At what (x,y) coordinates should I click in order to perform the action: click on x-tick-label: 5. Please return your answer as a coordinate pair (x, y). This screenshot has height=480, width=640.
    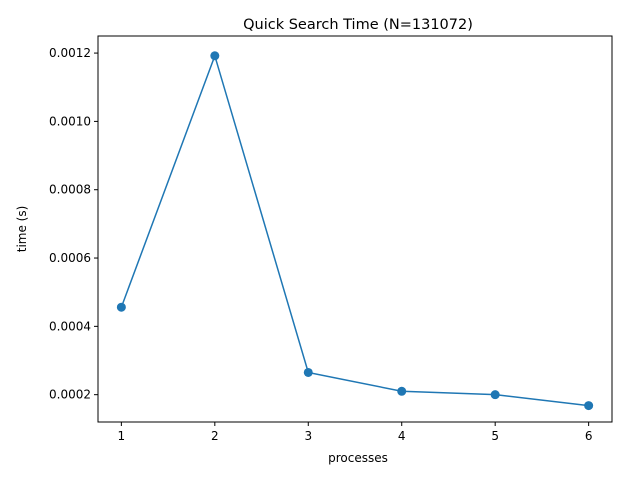
    Looking at the image, I should click on (495, 436).